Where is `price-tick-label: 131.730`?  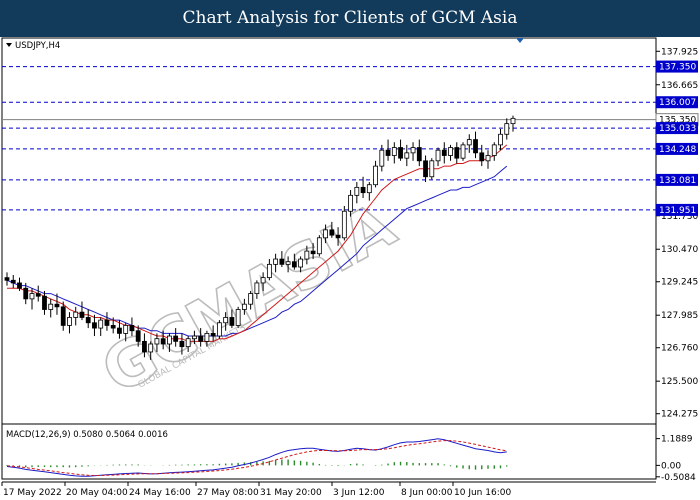
price-tick-label: 131.730 is located at coordinates (679, 217).